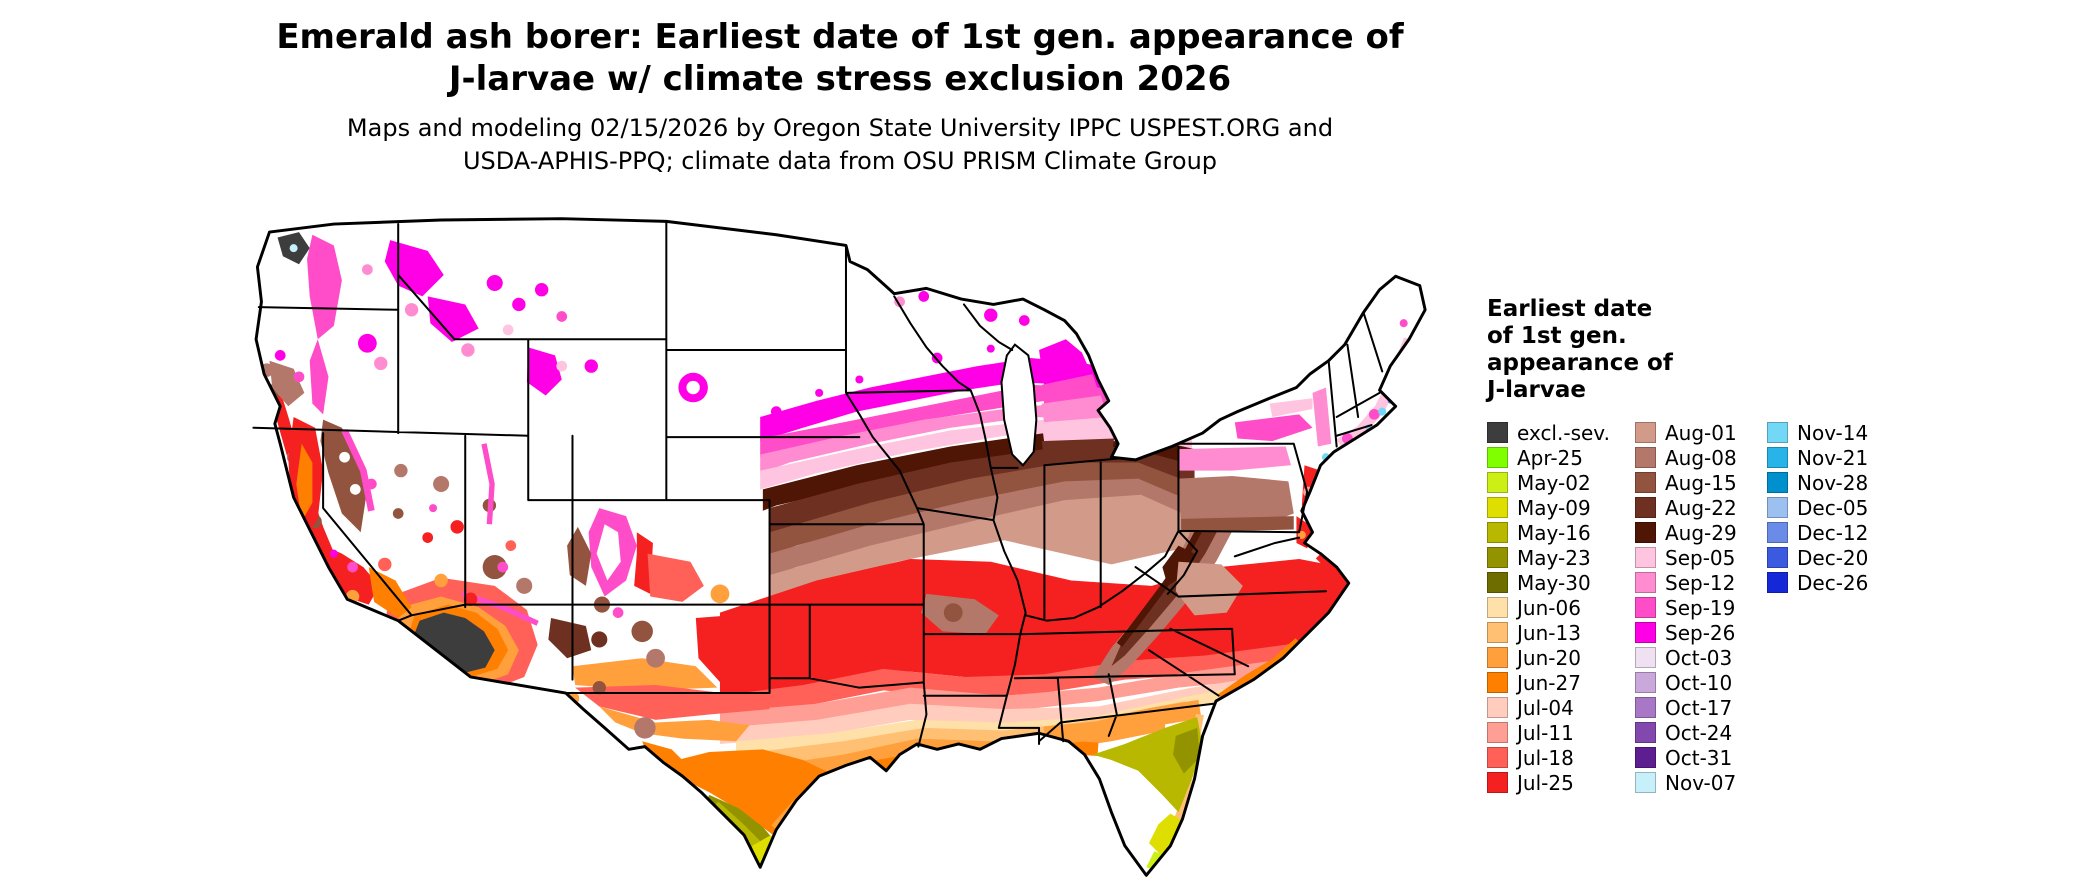  Describe the element at coordinates (1554, 557) in the screenshot. I see `legend-label: May-23` at that location.